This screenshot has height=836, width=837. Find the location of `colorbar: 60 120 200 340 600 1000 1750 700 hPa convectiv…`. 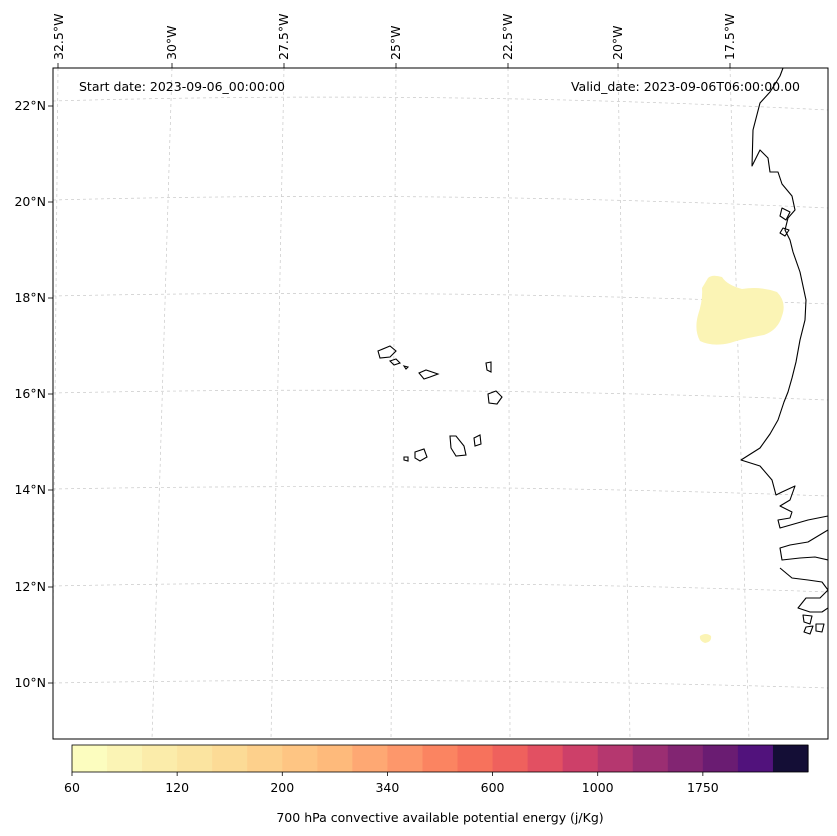

colorbar: 60 120 200 340 600 1000 1750 700 hPa convectiv… is located at coordinates (436, 784).